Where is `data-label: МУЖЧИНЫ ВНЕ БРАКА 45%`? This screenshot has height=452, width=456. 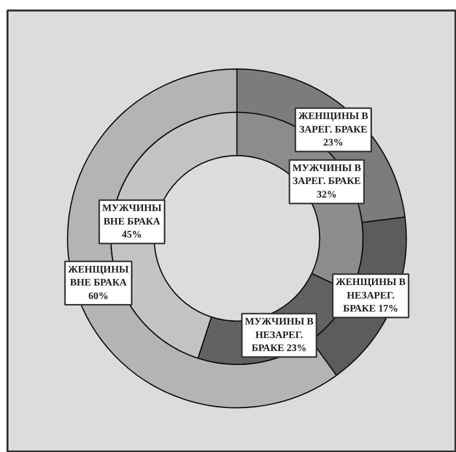
data-label: МУЖЧИНЫ ВНЕ БРАКА 45% is located at coordinates (132, 222).